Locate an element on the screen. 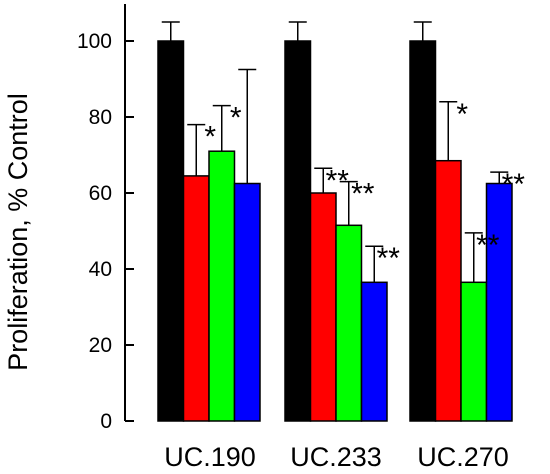  y-tick-label: 20 is located at coordinates (100, 345).